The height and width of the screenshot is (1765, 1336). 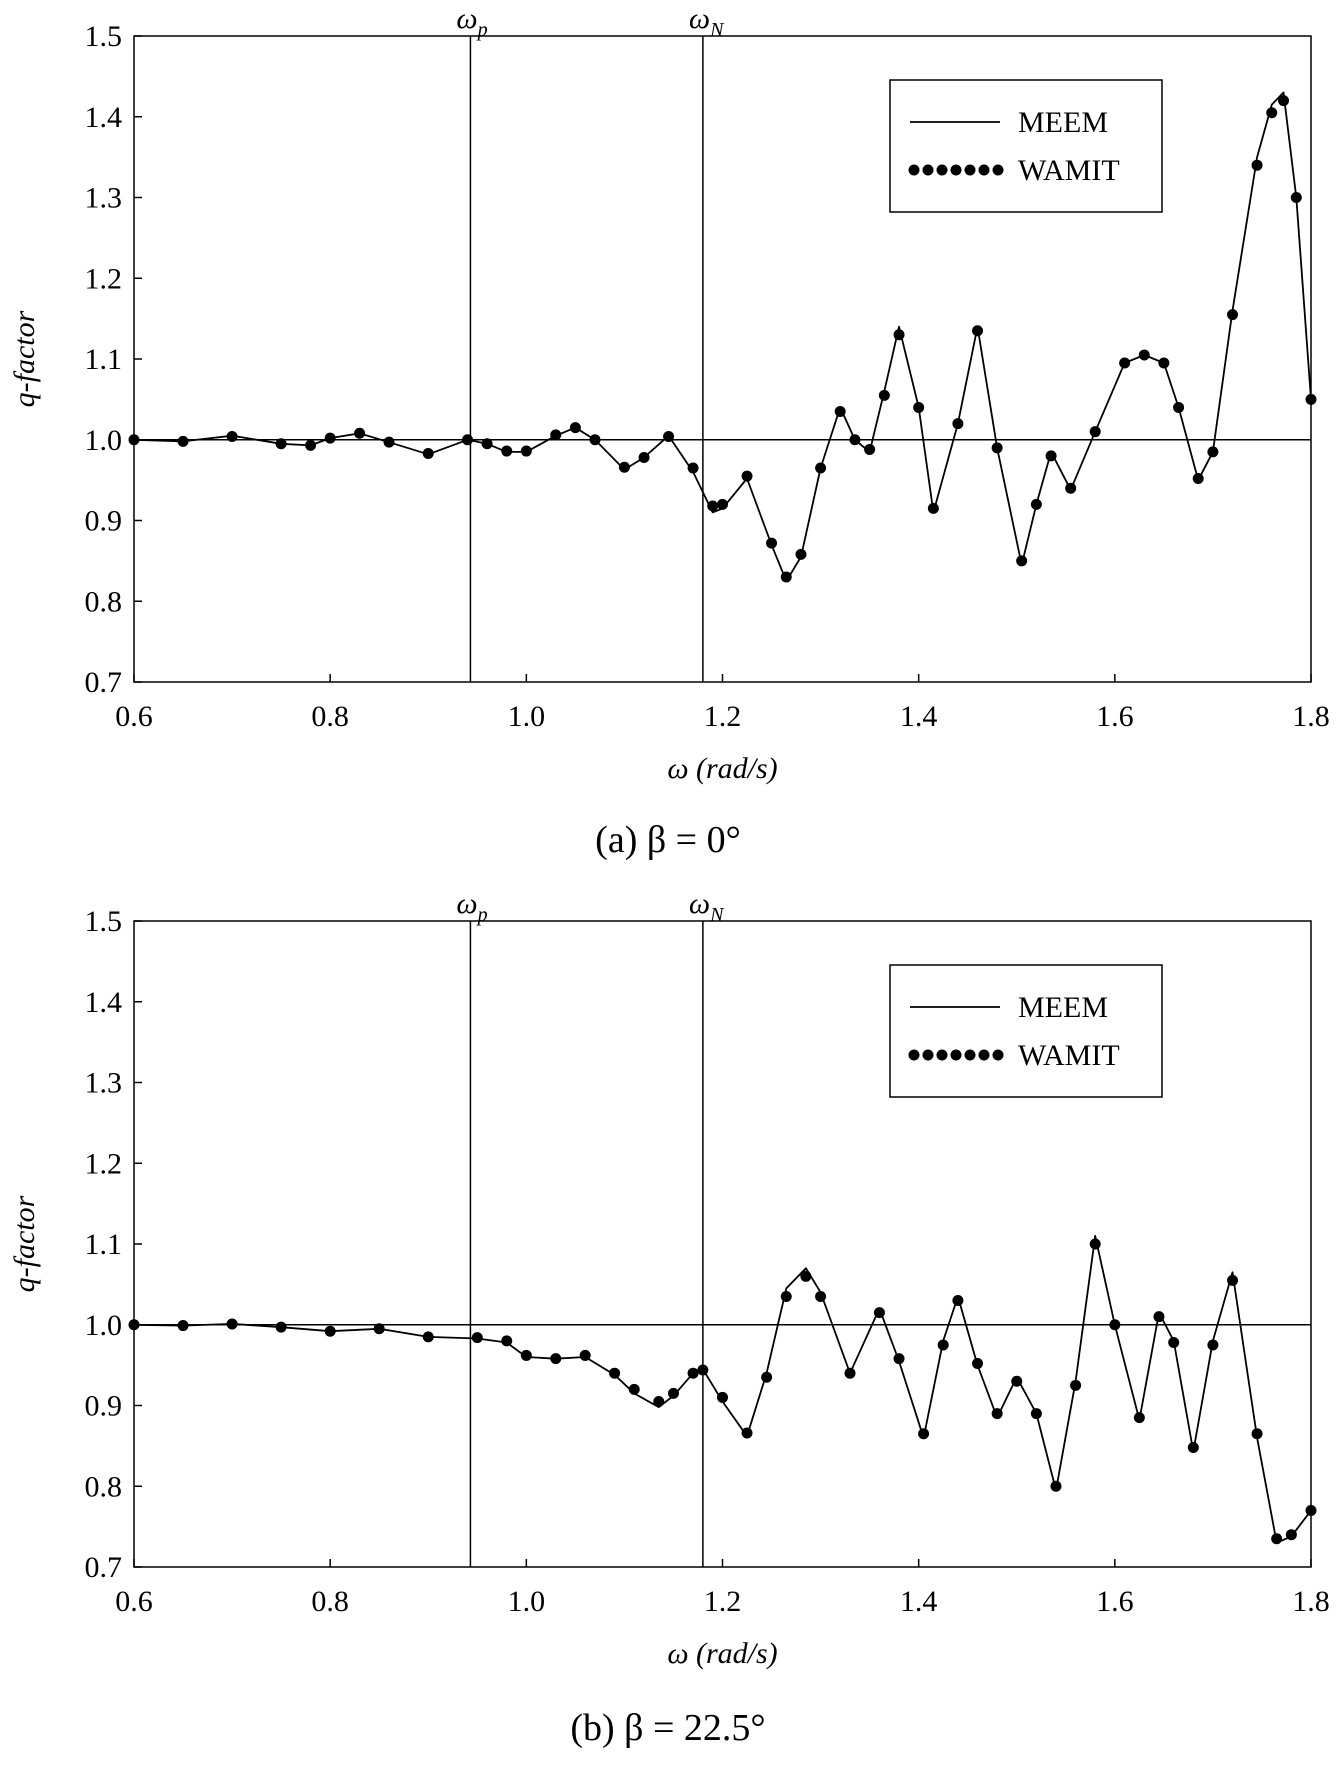 What do you see at coordinates (134, 1601) in the screenshot?
I see `x-tick-label: 0.6` at bounding box center [134, 1601].